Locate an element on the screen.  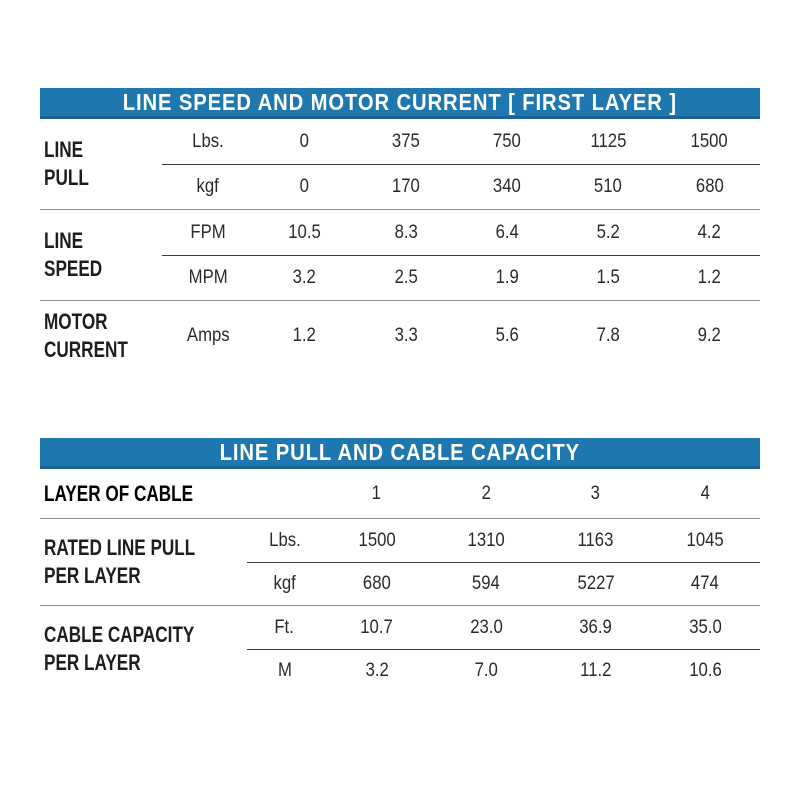
unit-label: M is located at coordinates (284, 670).